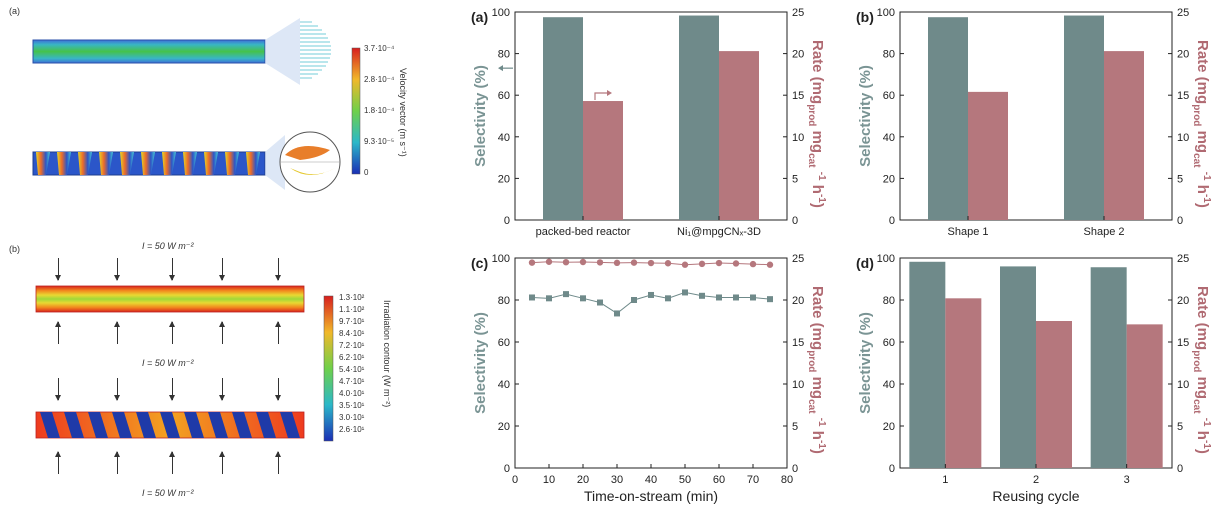 The width and height of the screenshot is (1230, 513). What do you see at coordinates (352, 357) in the screenshot?
I see `irradiation-tick: 6.2·10¹` at bounding box center [352, 357].